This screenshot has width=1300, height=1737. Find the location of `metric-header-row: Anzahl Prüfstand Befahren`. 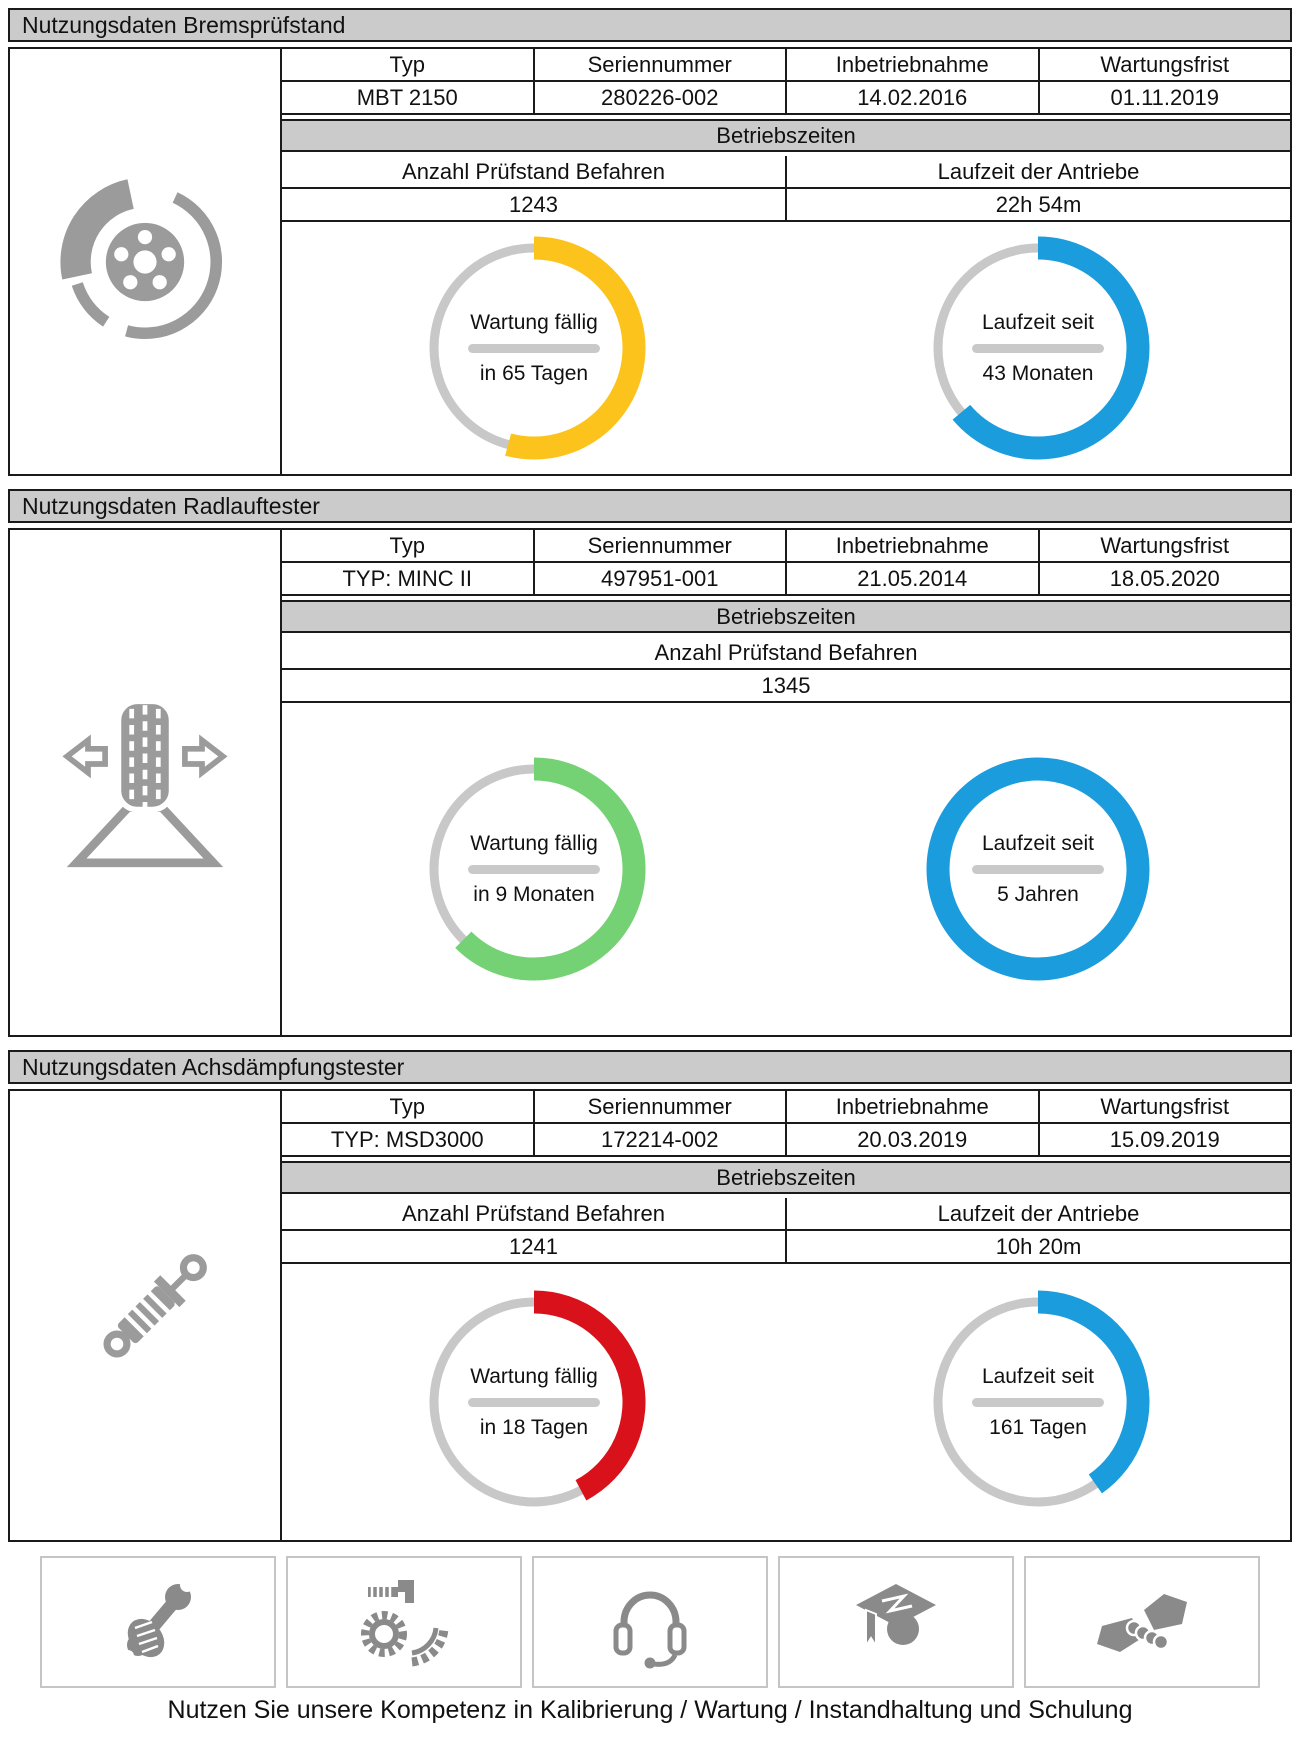

metric-header-row: Anzahl Prüfstand Befahren is located at coordinates (786, 653).